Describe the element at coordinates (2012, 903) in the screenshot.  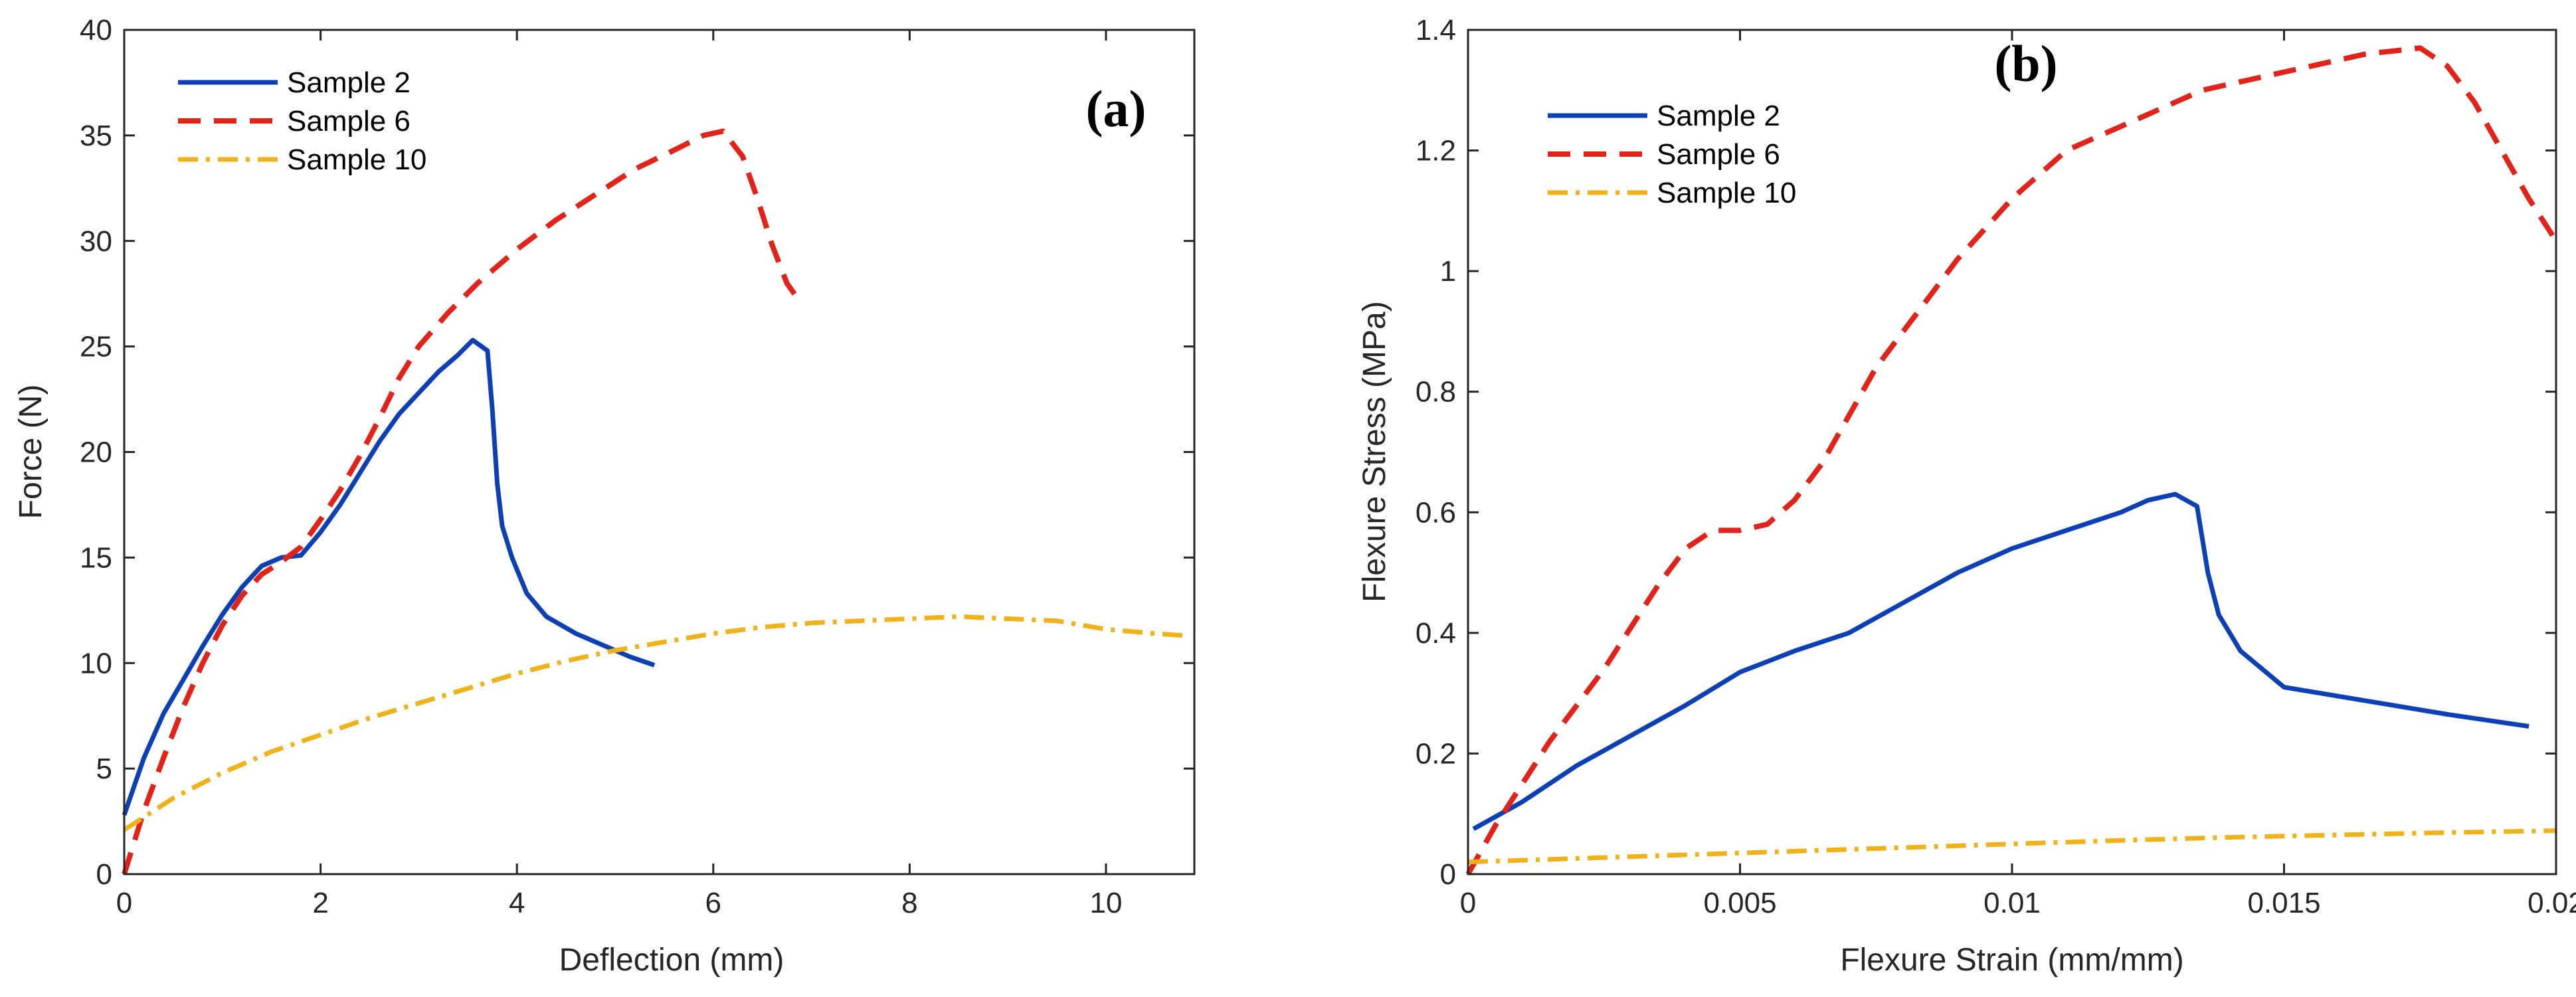
I see `x-tick-label-b: 0.01` at that location.